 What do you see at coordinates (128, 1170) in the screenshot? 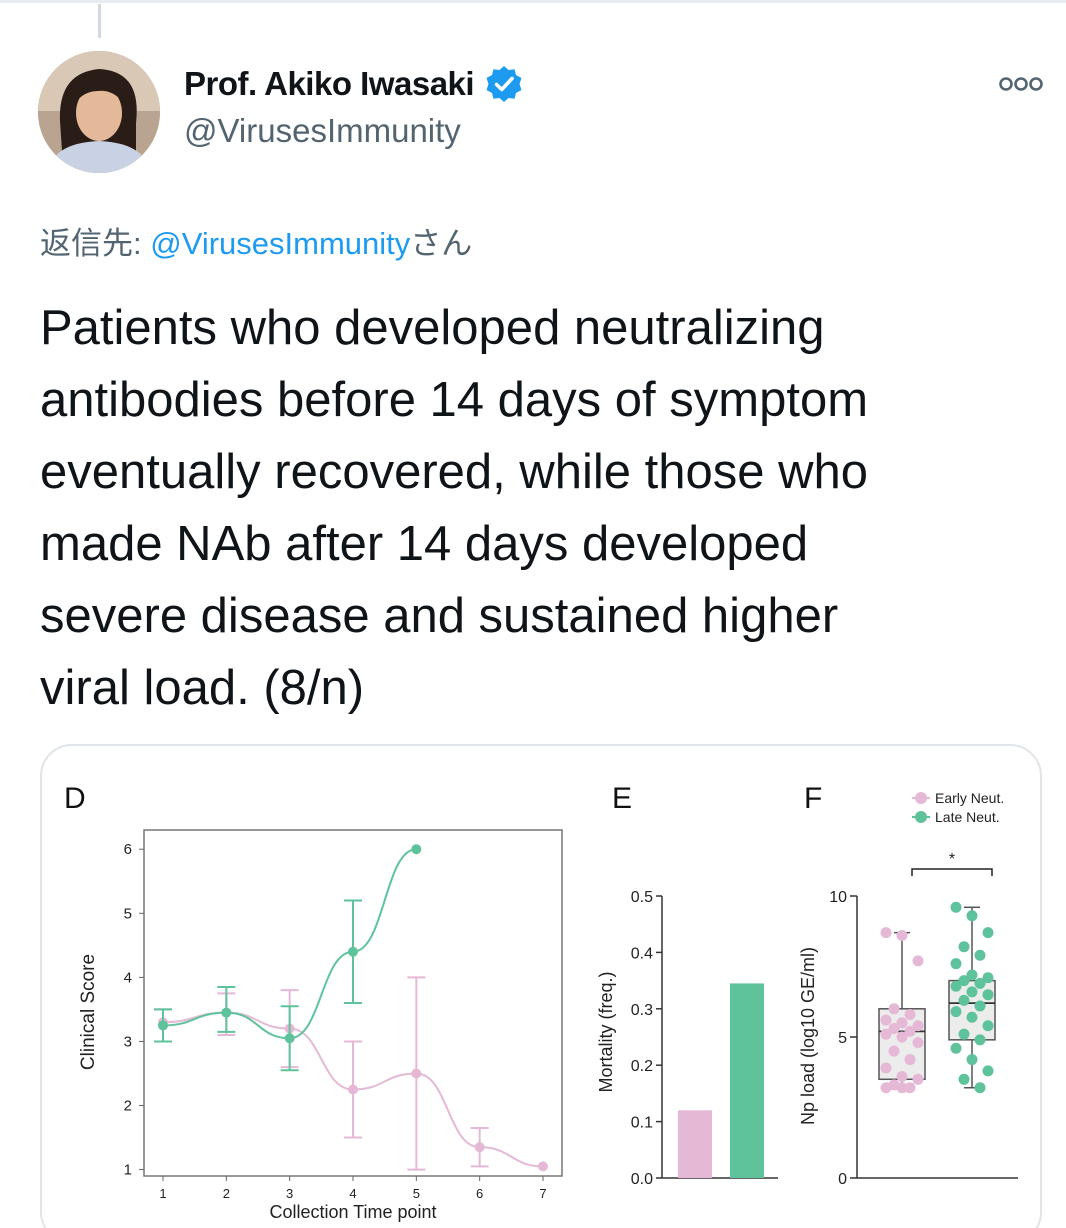
I see `panel-d-y-tick-label: 1` at bounding box center [128, 1170].